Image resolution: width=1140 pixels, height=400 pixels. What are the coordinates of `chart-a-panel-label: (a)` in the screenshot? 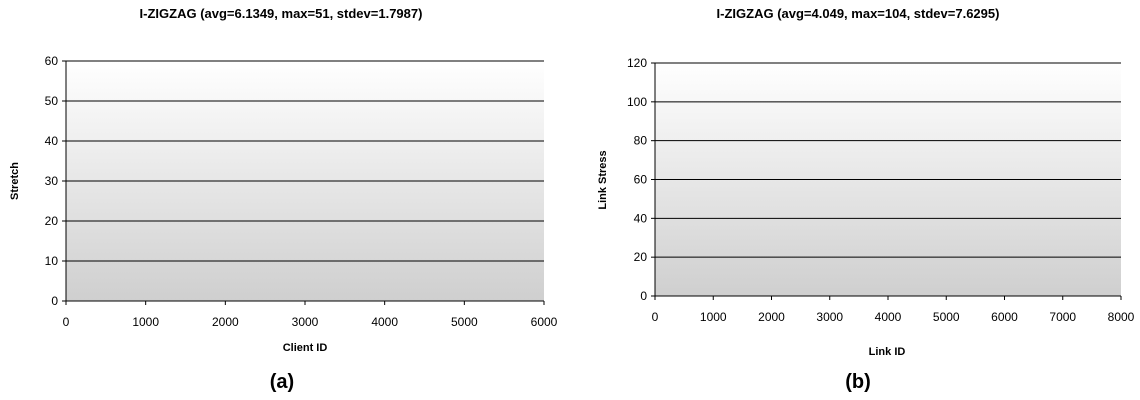 It's located at (282, 382).